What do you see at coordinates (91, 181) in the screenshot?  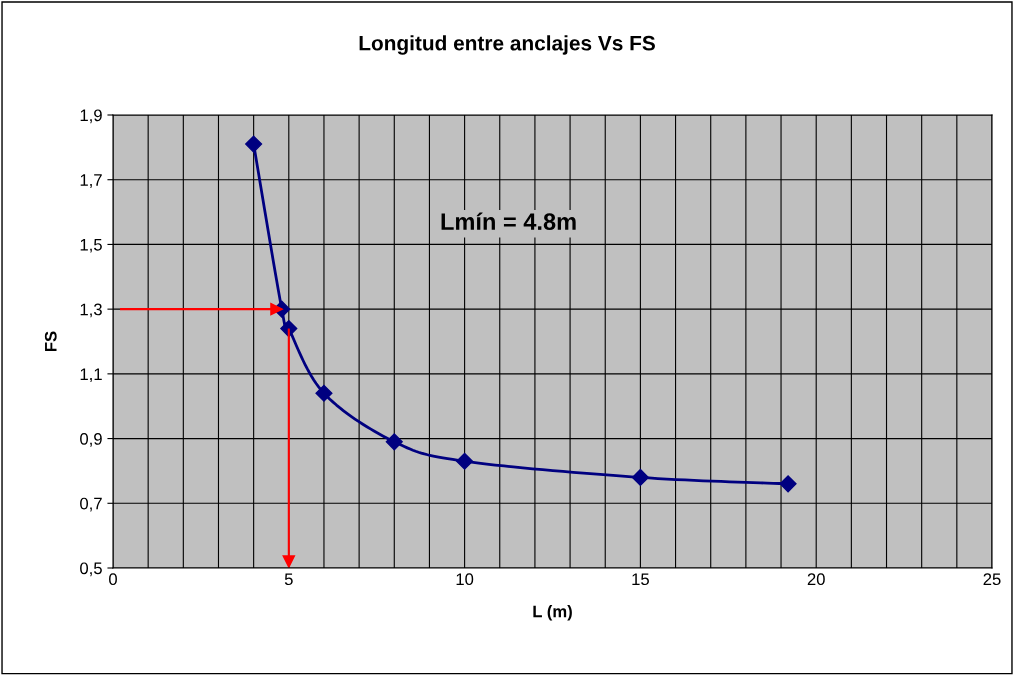 I see `y-tick-label: 1,7` at bounding box center [91, 181].